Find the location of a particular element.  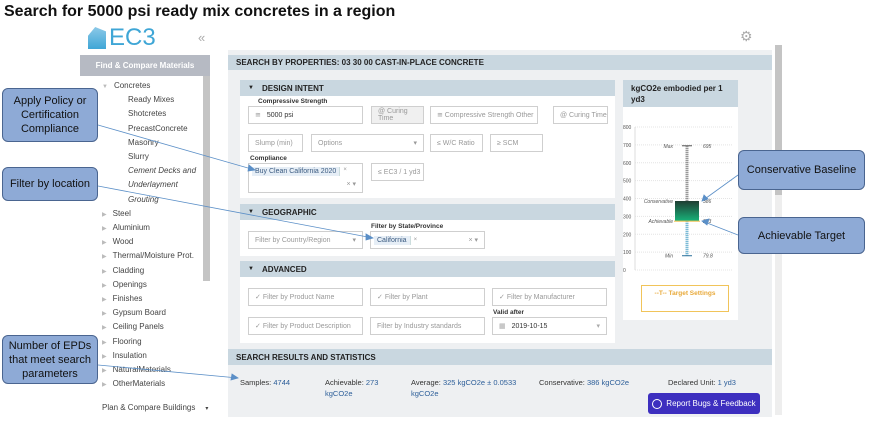

sidebar-item: Ready Mixes is located at coordinates (151, 99).